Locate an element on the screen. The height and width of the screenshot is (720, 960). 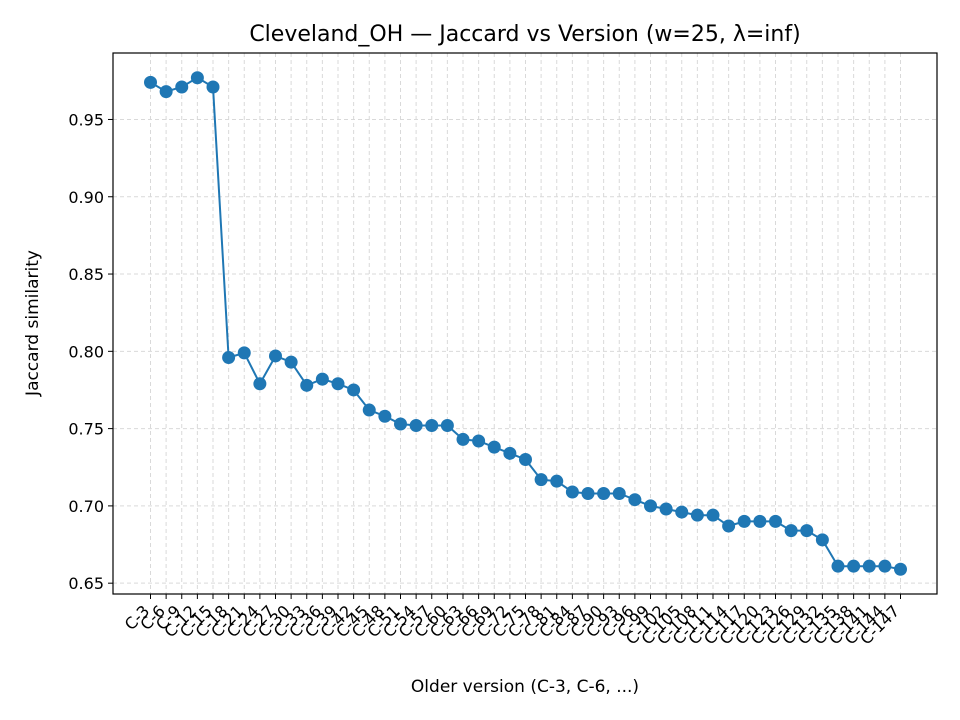
y-tick-label: 0.90 is located at coordinates (86, 197).